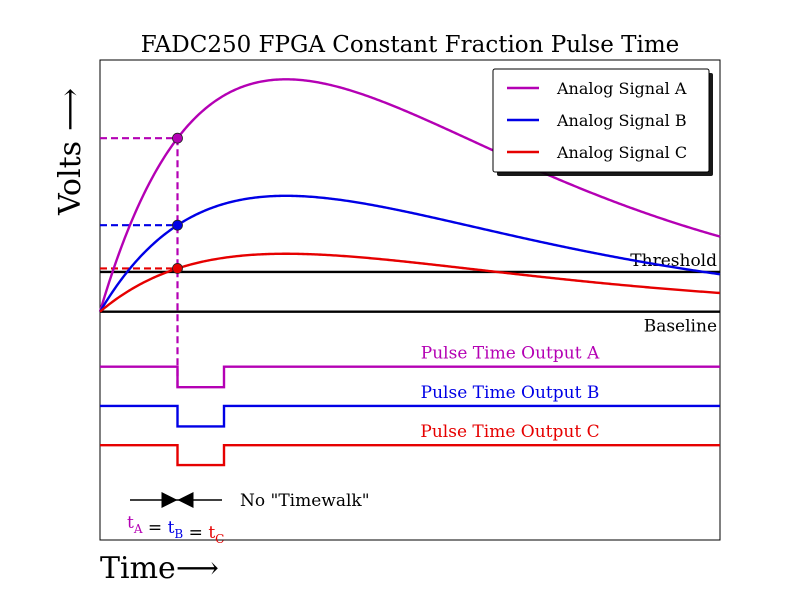  I want to click on legend-label-analog-signal-a: Analog Signal A, so click(621, 88).